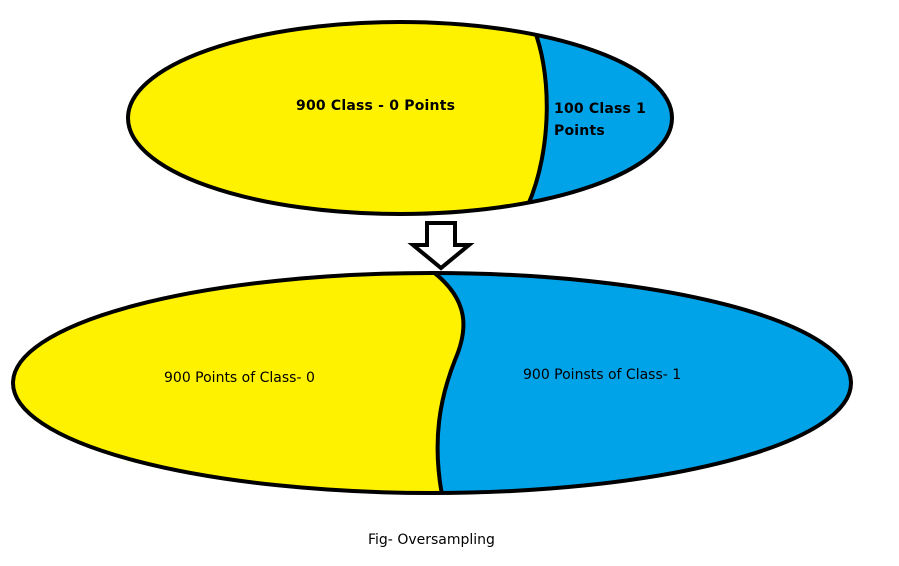 This screenshot has height=566, width=899. Describe the element at coordinates (602, 375) in the screenshot. I see `class1-after-label: 900 Poinsts of Class- 1` at that location.